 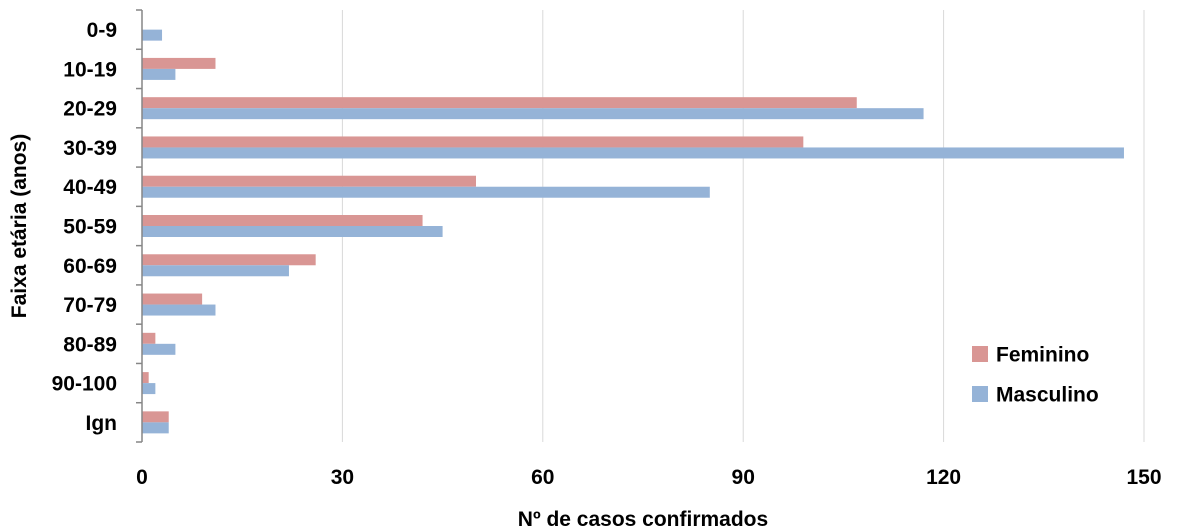 I want to click on legend: Feminino Masculino, so click(x=1035, y=375).